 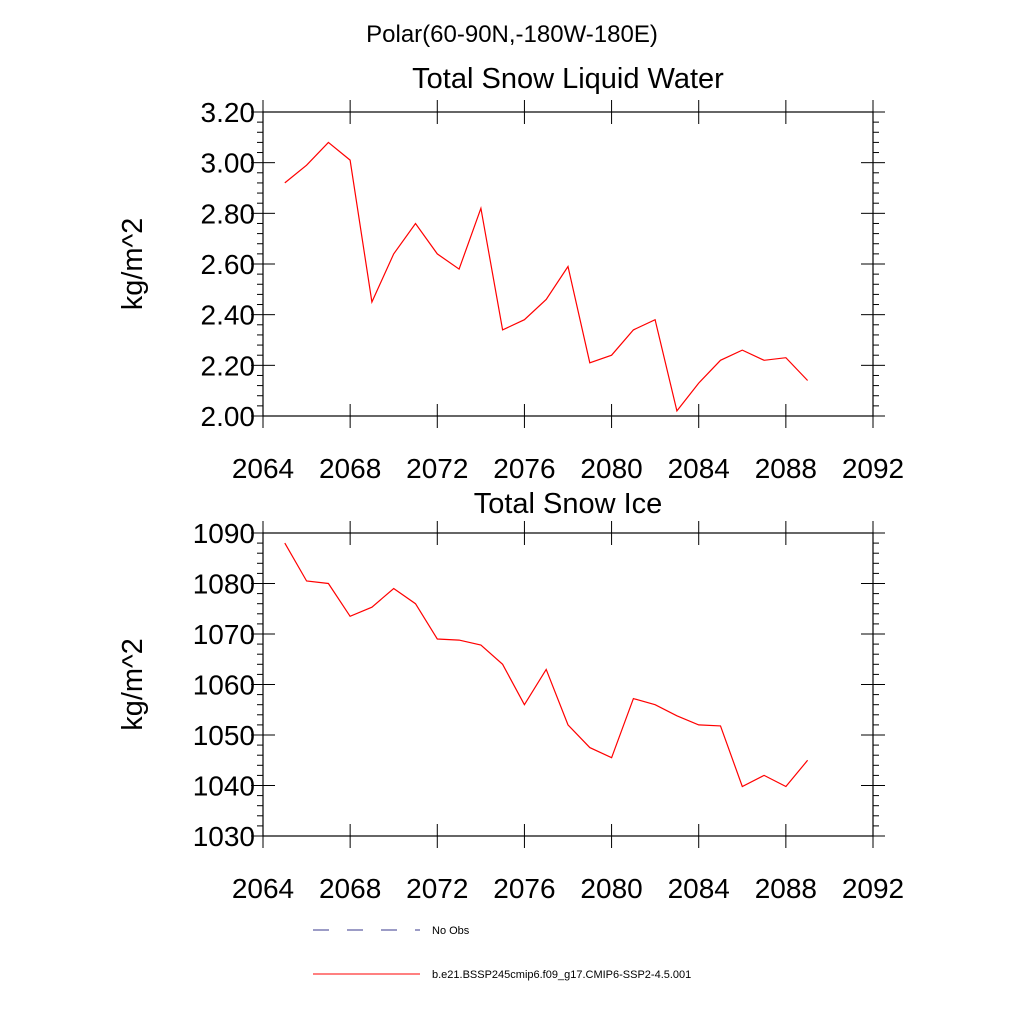 What do you see at coordinates (228, 264) in the screenshot?
I see `y-tick-label: 2.60` at bounding box center [228, 264].